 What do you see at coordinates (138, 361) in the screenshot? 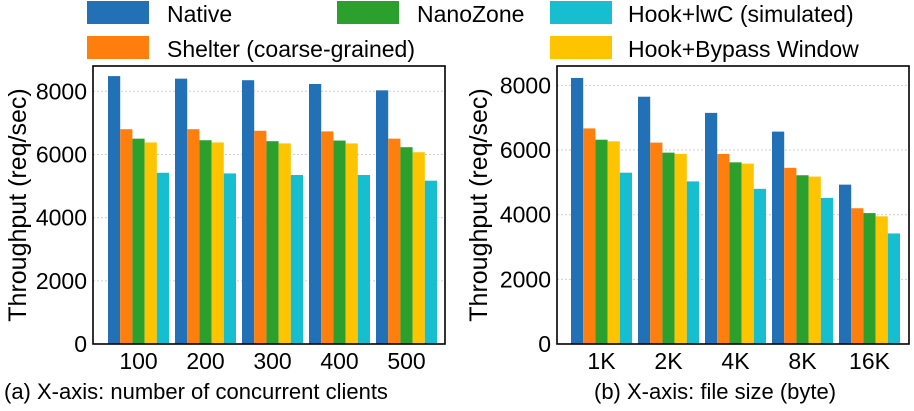
I see `x-tick-label-a-100: 100` at bounding box center [138, 361].